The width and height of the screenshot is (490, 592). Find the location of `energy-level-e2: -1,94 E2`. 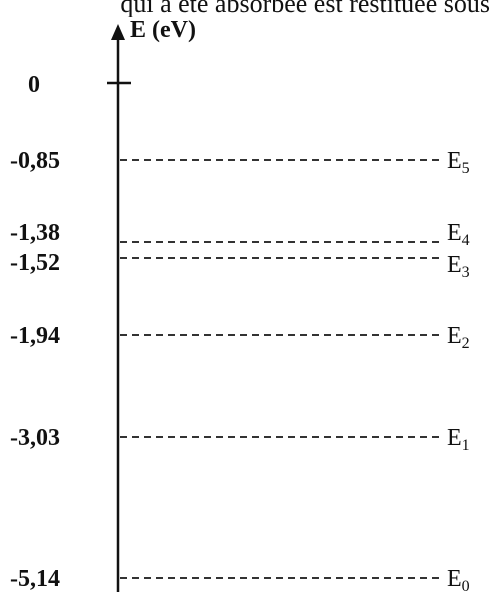

energy-level-e2: -1,94 E2 is located at coordinates (240, 337).